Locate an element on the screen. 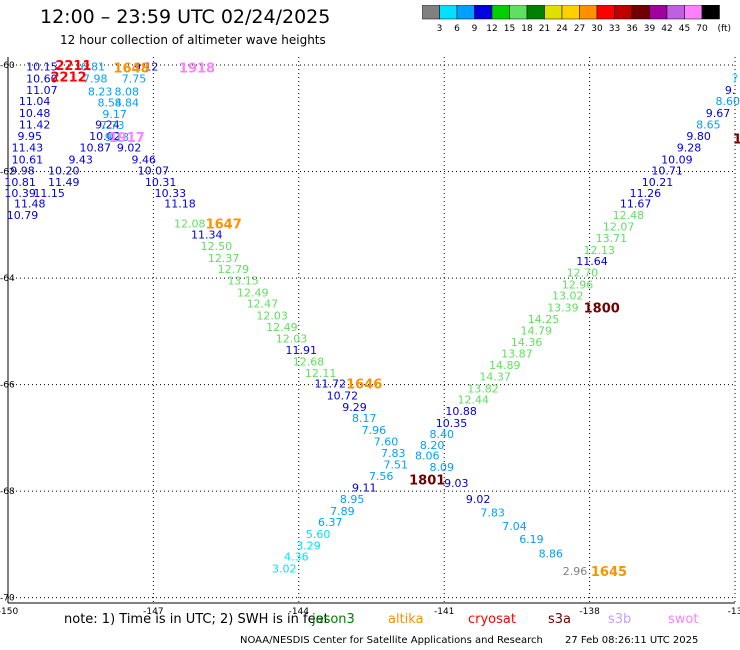 This screenshot has width=740, height=650. wave-height-point: 13.39 is located at coordinates (563, 307).